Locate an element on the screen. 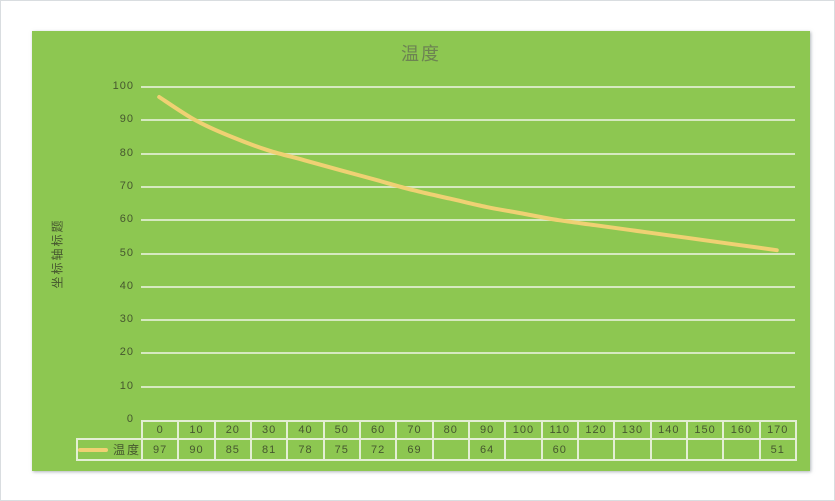  table-value-cell-10: 90 is located at coordinates (196, 449).